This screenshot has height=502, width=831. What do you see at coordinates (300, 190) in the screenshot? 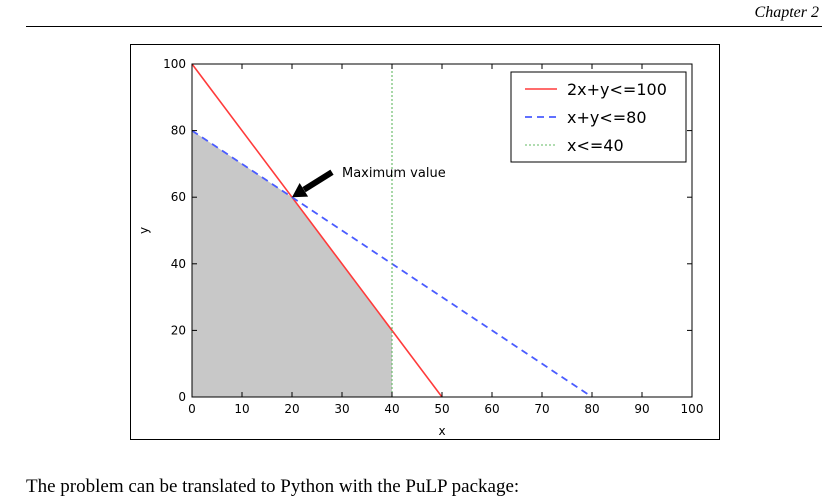
I see `annotation-arrow-head` at bounding box center [300, 190].